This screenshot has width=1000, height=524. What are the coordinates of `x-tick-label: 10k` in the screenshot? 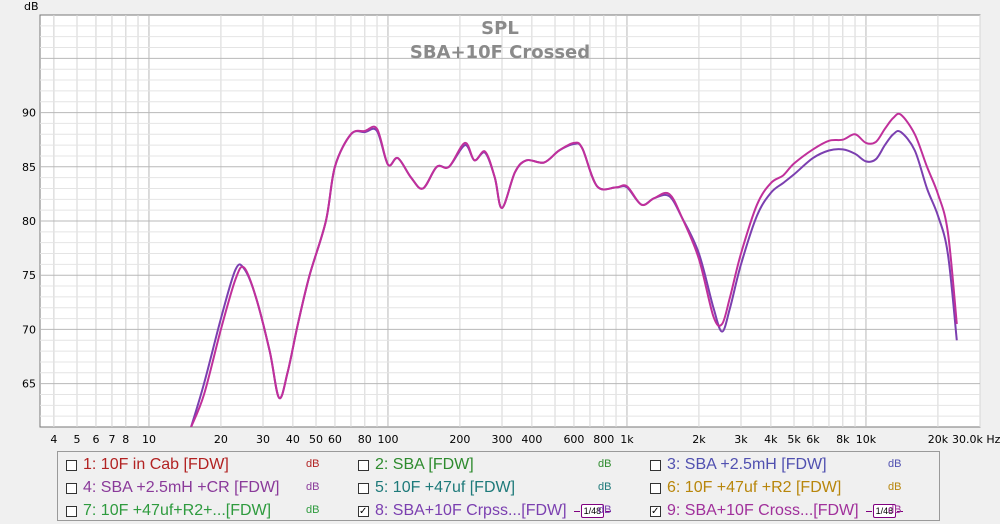 It's located at (866, 439).